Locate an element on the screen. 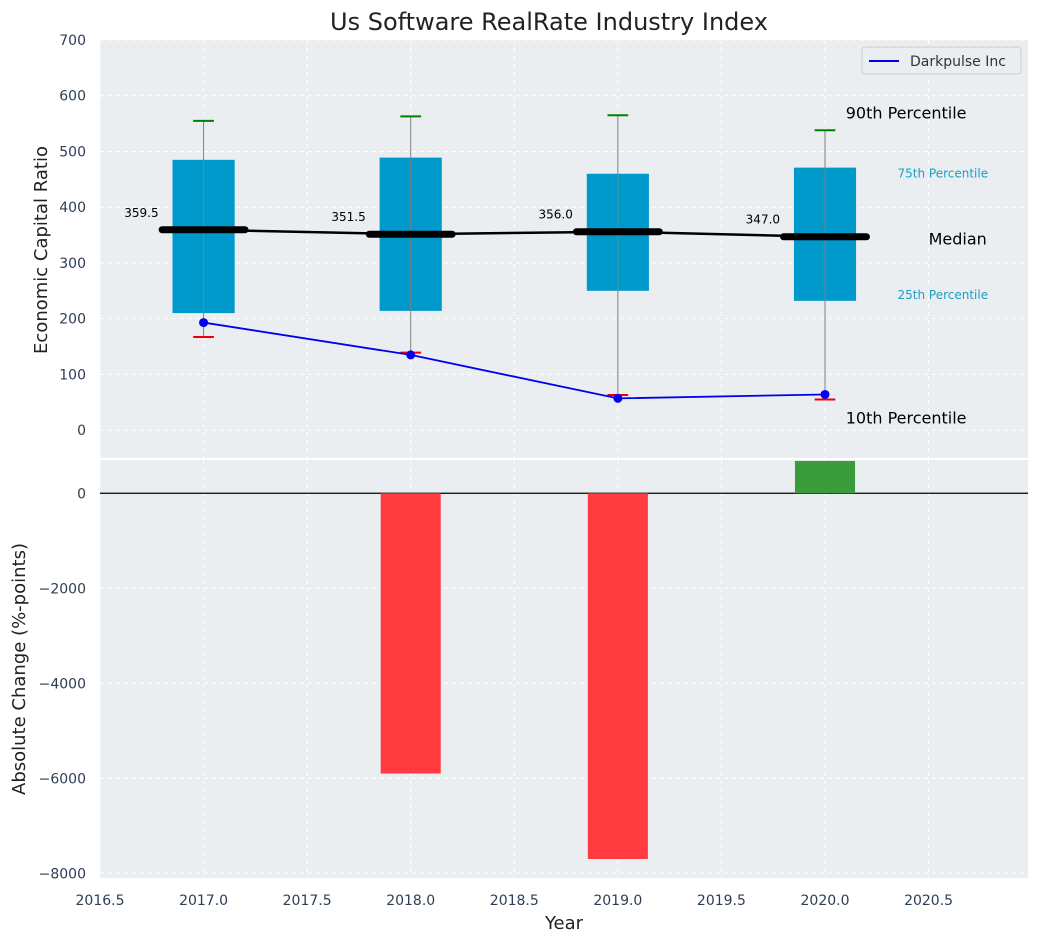 Image resolution: width=1039 pixels, height=942 pixels. legend-box is located at coordinates (941, 60).